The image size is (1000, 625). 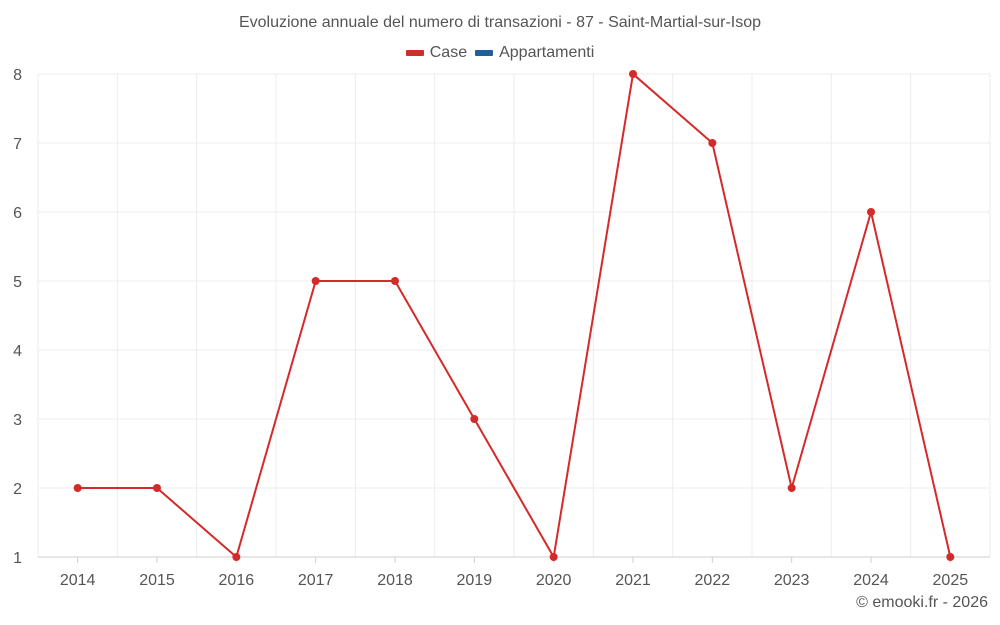 What do you see at coordinates (554, 580) in the screenshot?
I see `x-tick-label: 2020` at bounding box center [554, 580].